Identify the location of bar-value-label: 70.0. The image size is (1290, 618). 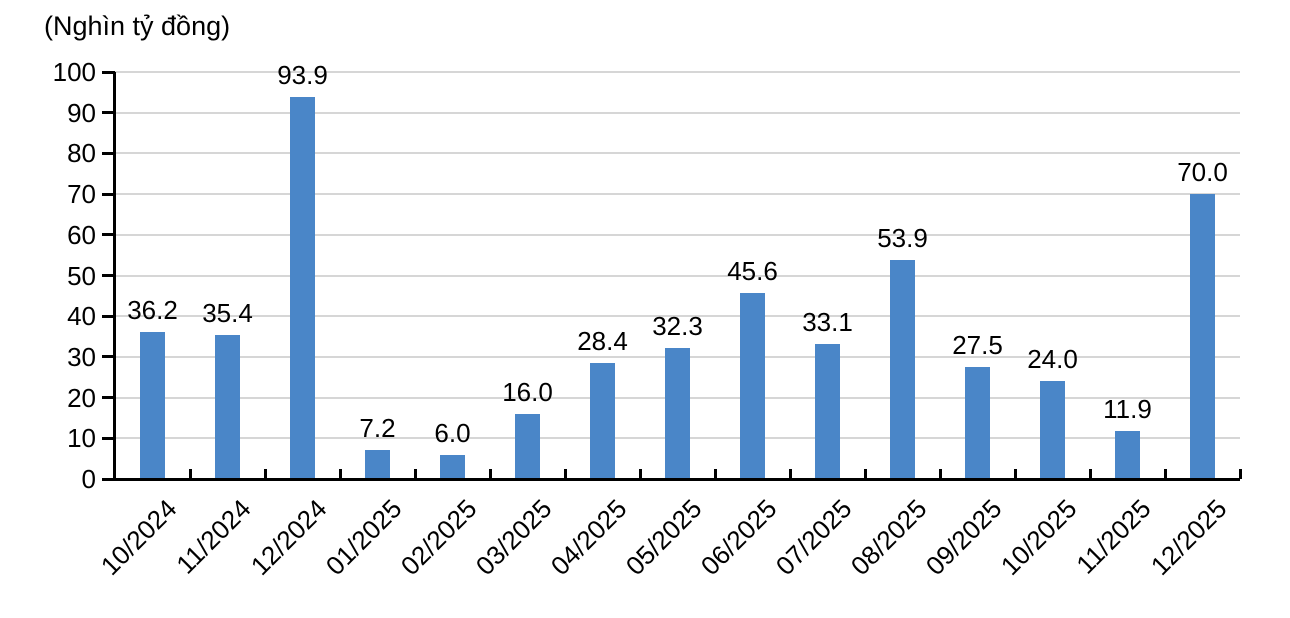
(1202, 172).